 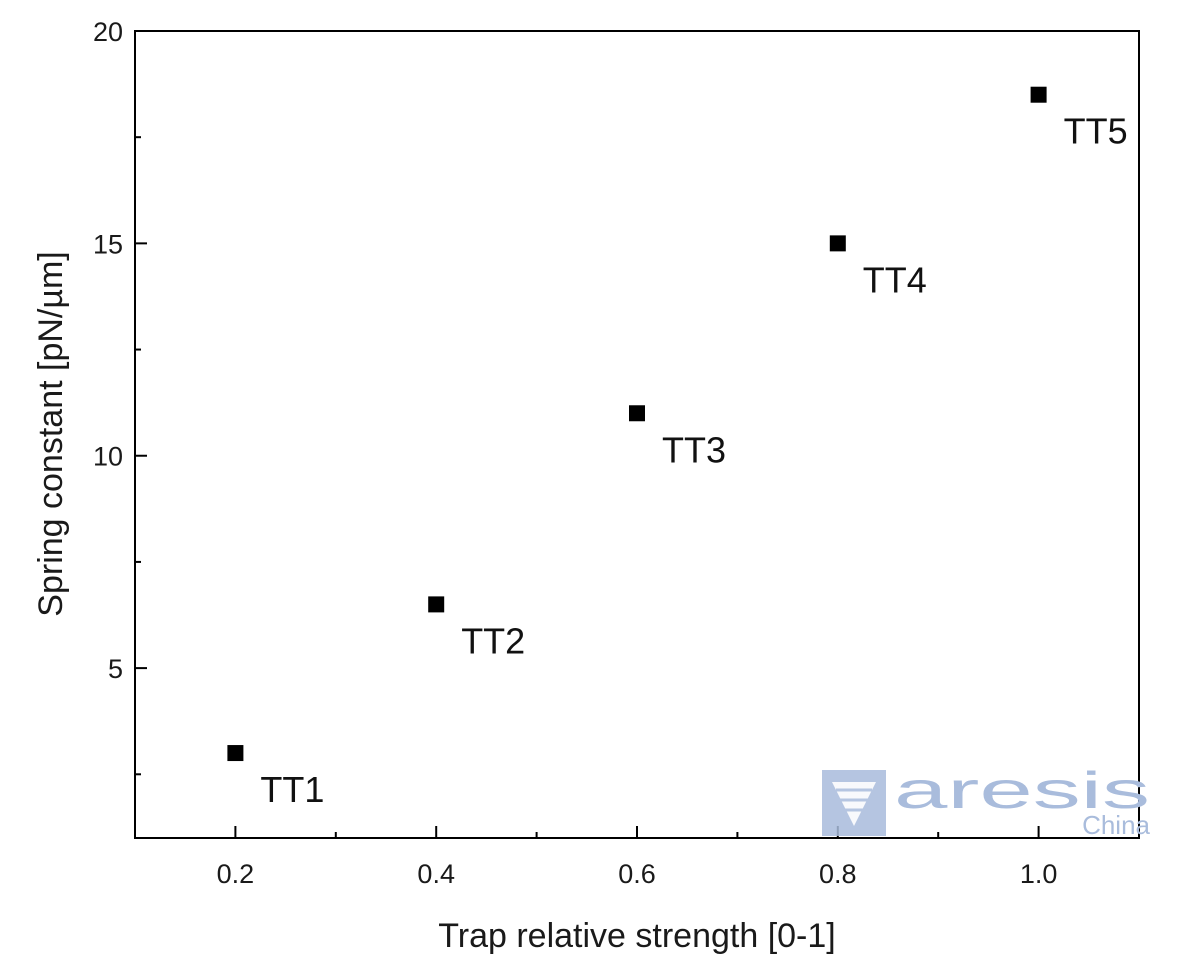 What do you see at coordinates (493, 640) in the screenshot?
I see `data-point-label: TT2` at bounding box center [493, 640].